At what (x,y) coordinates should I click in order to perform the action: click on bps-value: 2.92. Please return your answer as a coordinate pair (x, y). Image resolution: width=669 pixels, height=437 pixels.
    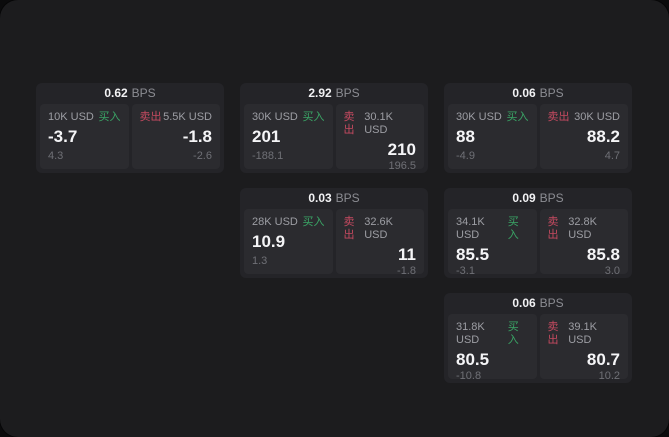
    Looking at the image, I should click on (320, 93).